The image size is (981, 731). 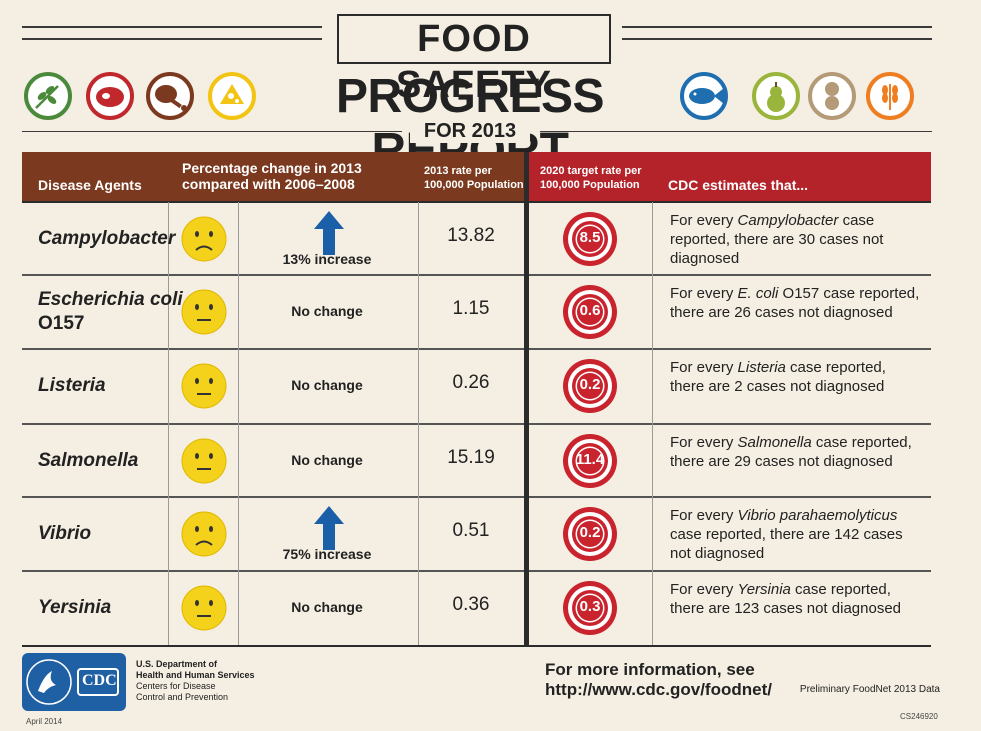 What do you see at coordinates (471, 604) in the screenshot?
I see `rate-2013: 0.36` at bounding box center [471, 604].